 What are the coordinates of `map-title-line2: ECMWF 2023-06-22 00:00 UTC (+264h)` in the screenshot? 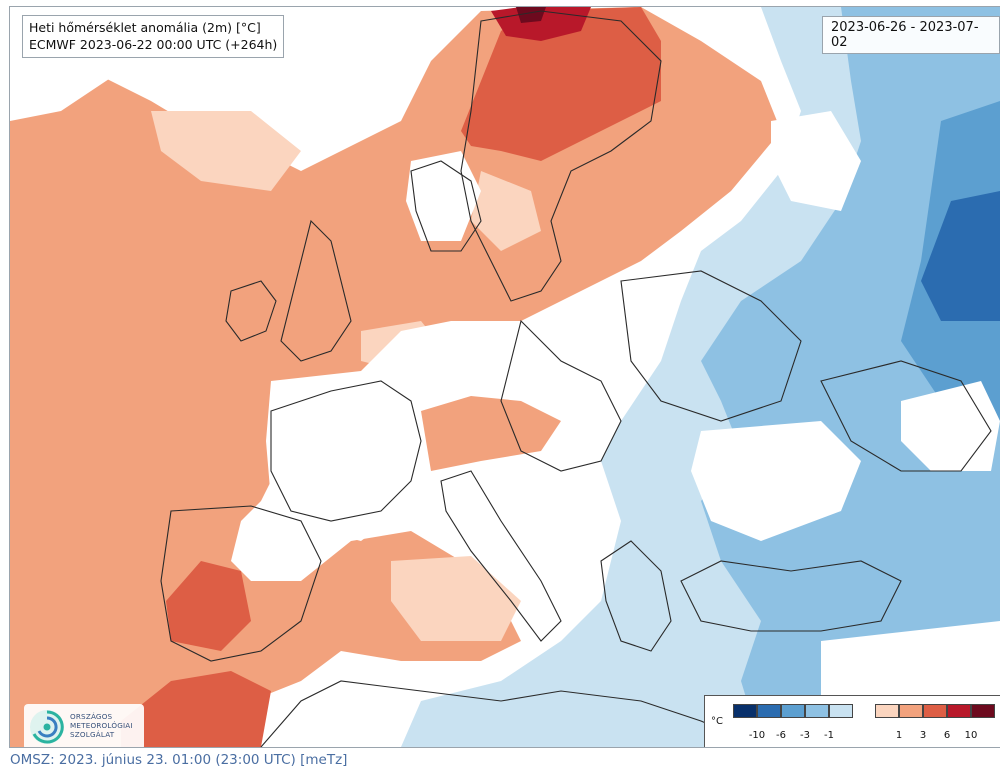 It's located at (153, 44).